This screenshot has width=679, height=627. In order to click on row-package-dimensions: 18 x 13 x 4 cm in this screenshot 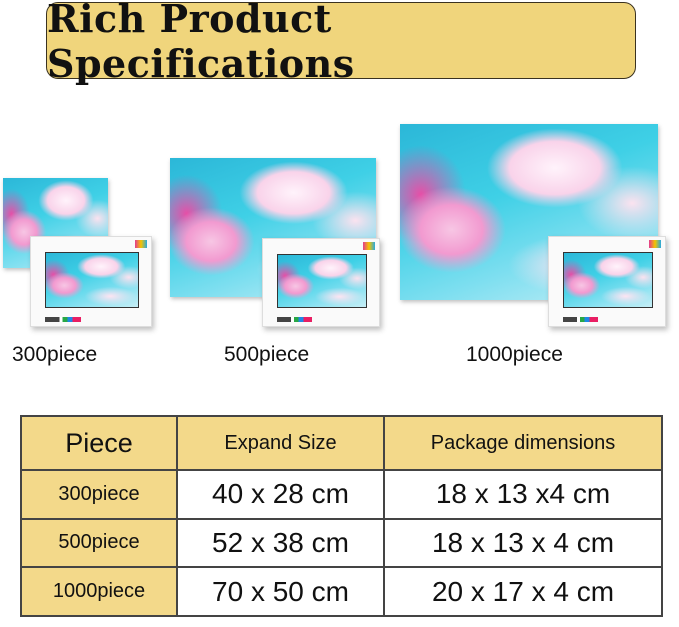, I will do `click(523, 543)`.